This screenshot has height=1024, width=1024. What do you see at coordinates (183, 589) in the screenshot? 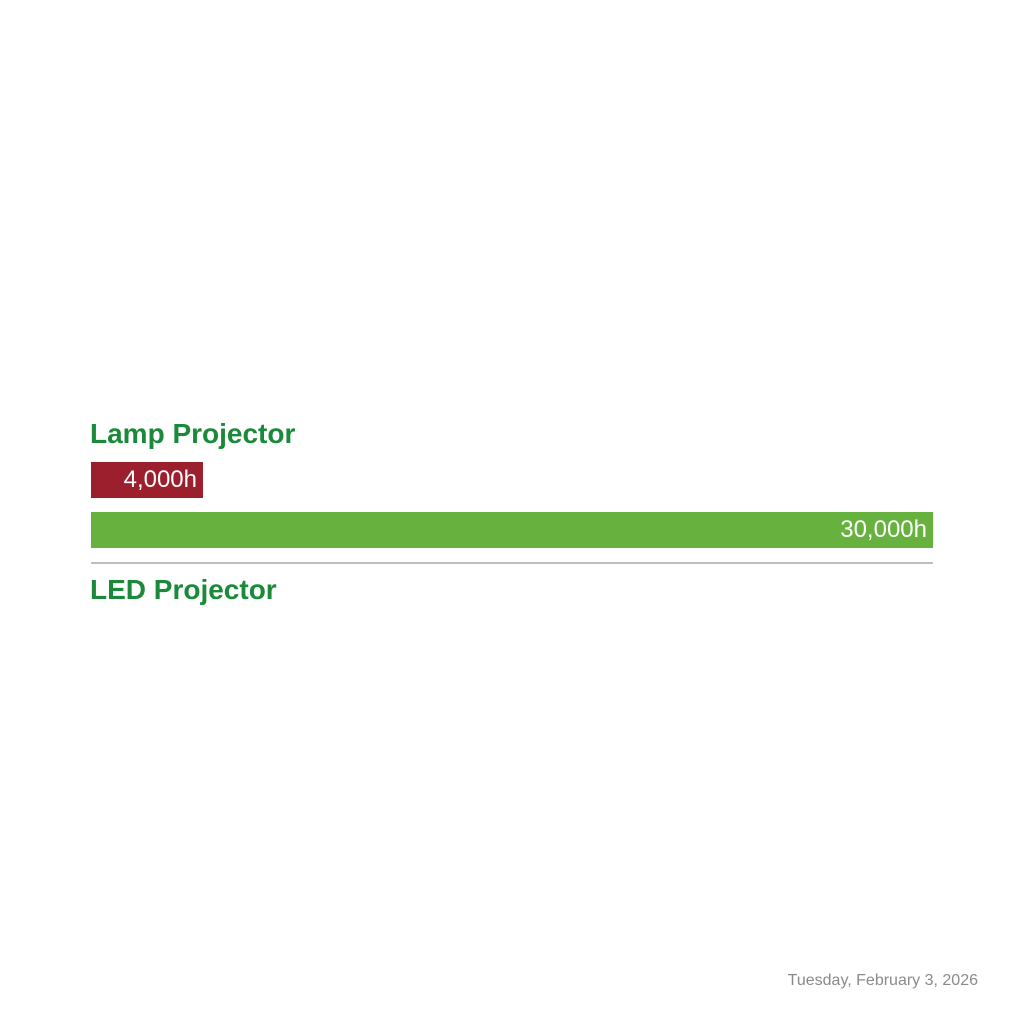
I see `category-label-led-projector: LED Projector` at bounding box center [183, 589].